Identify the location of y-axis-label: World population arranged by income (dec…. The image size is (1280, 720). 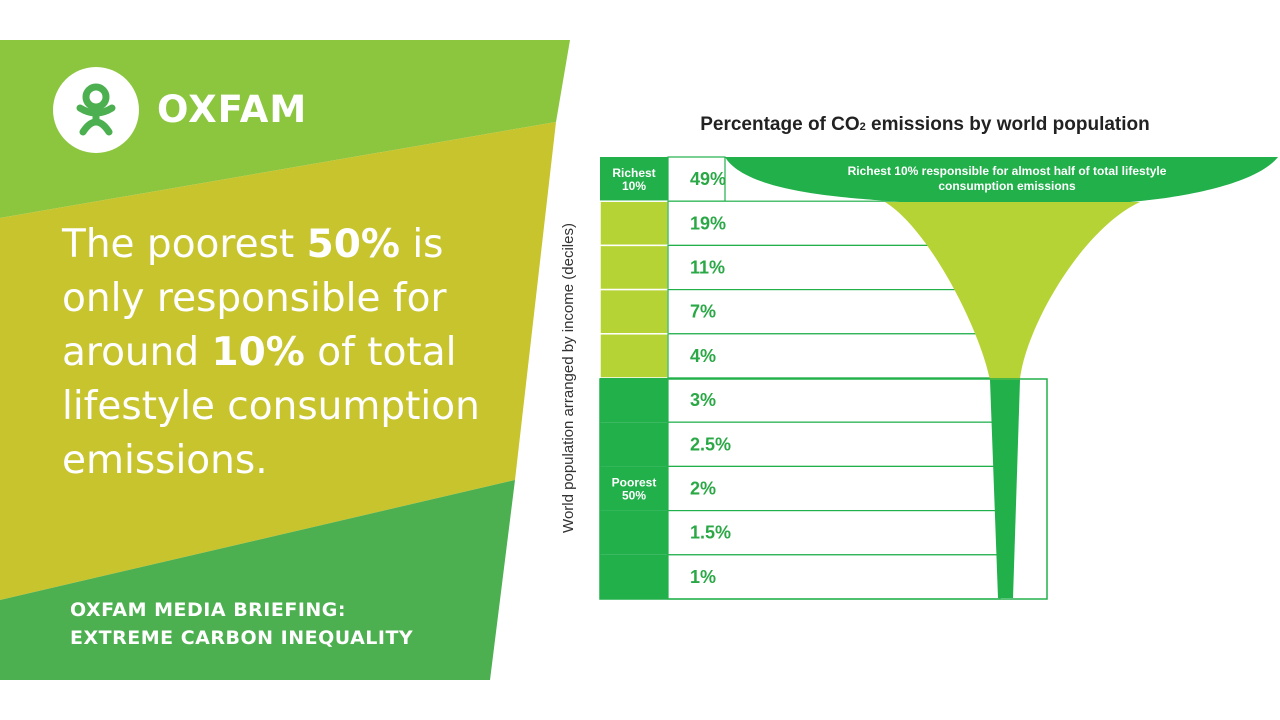
(568, 378).